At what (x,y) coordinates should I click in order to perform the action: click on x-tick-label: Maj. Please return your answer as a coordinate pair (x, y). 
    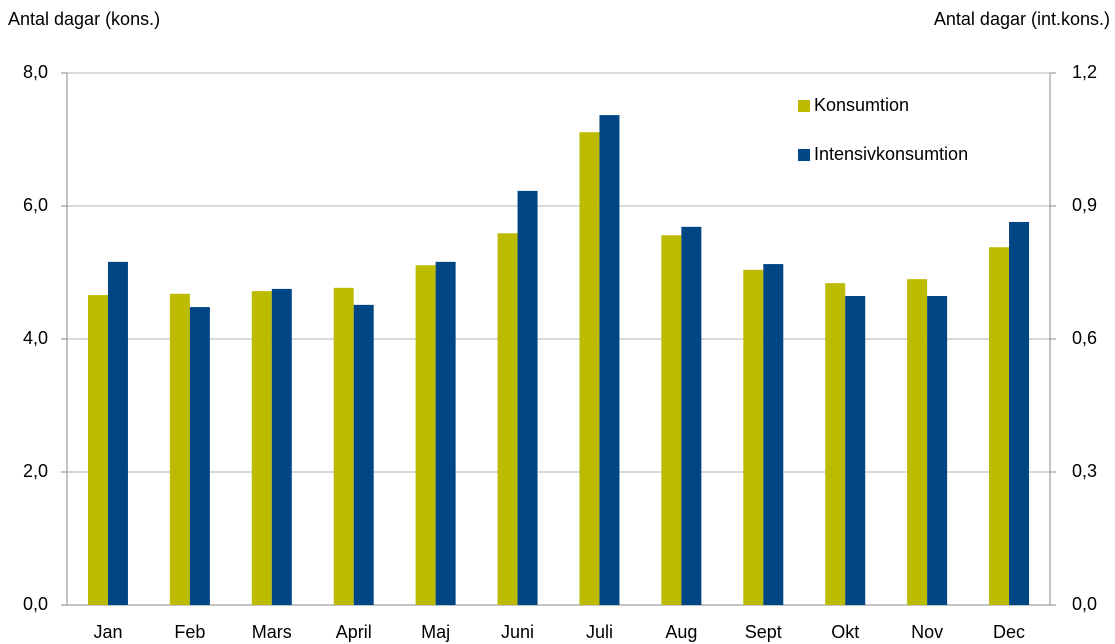
    Looking at the image, I should click on (435, 632).